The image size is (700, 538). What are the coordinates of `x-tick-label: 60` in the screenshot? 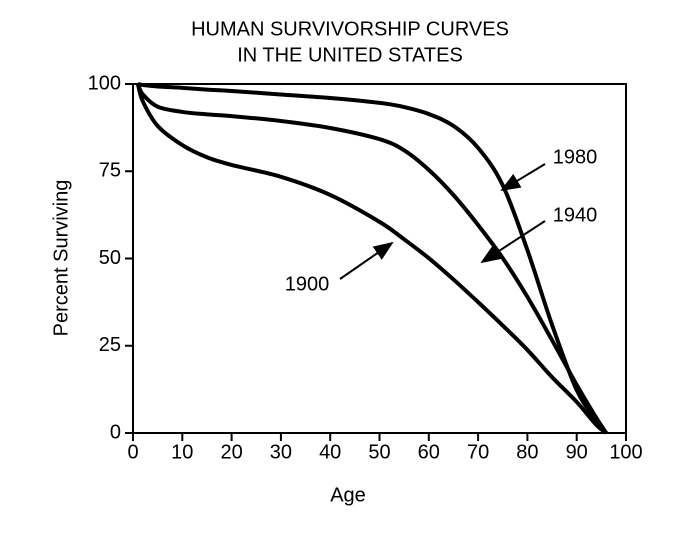 It's located at (429, 452).